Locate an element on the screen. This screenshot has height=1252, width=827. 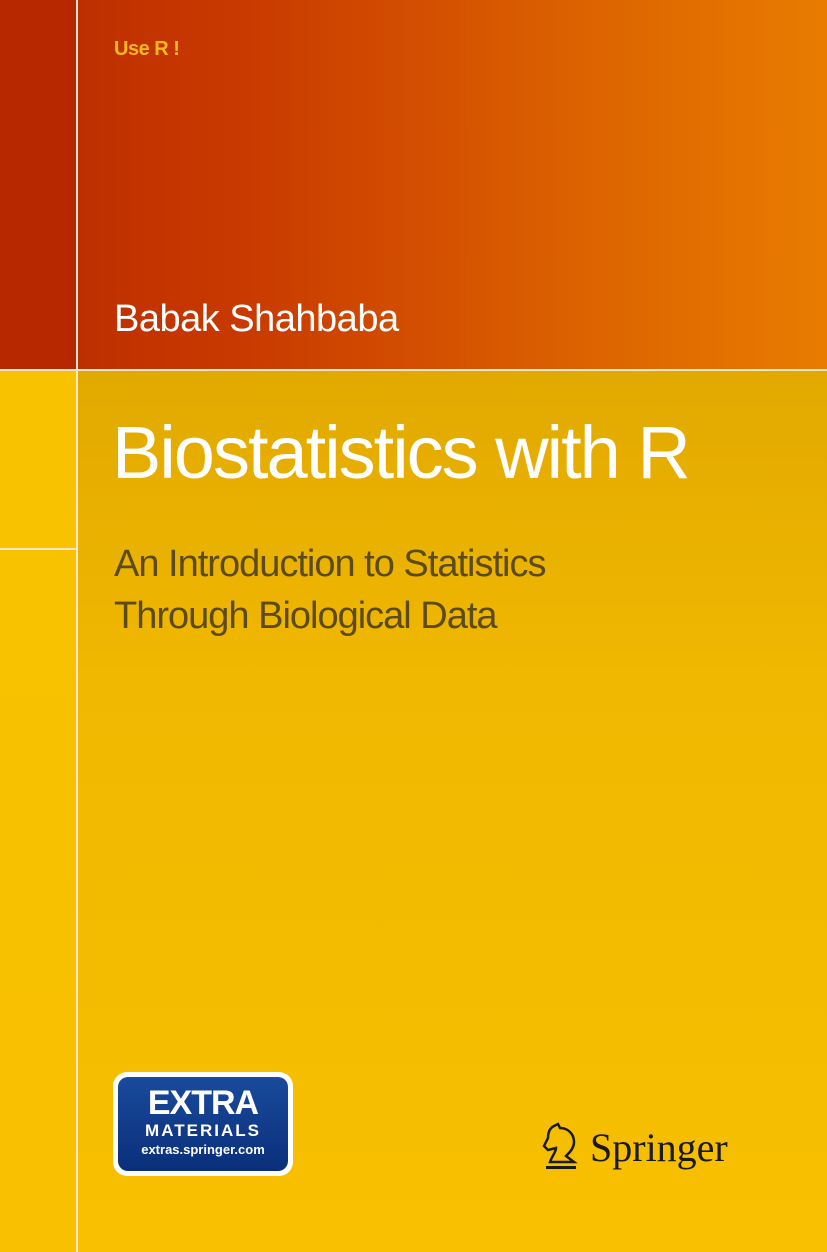
top-left-panel is located at coordinates (38, 185).